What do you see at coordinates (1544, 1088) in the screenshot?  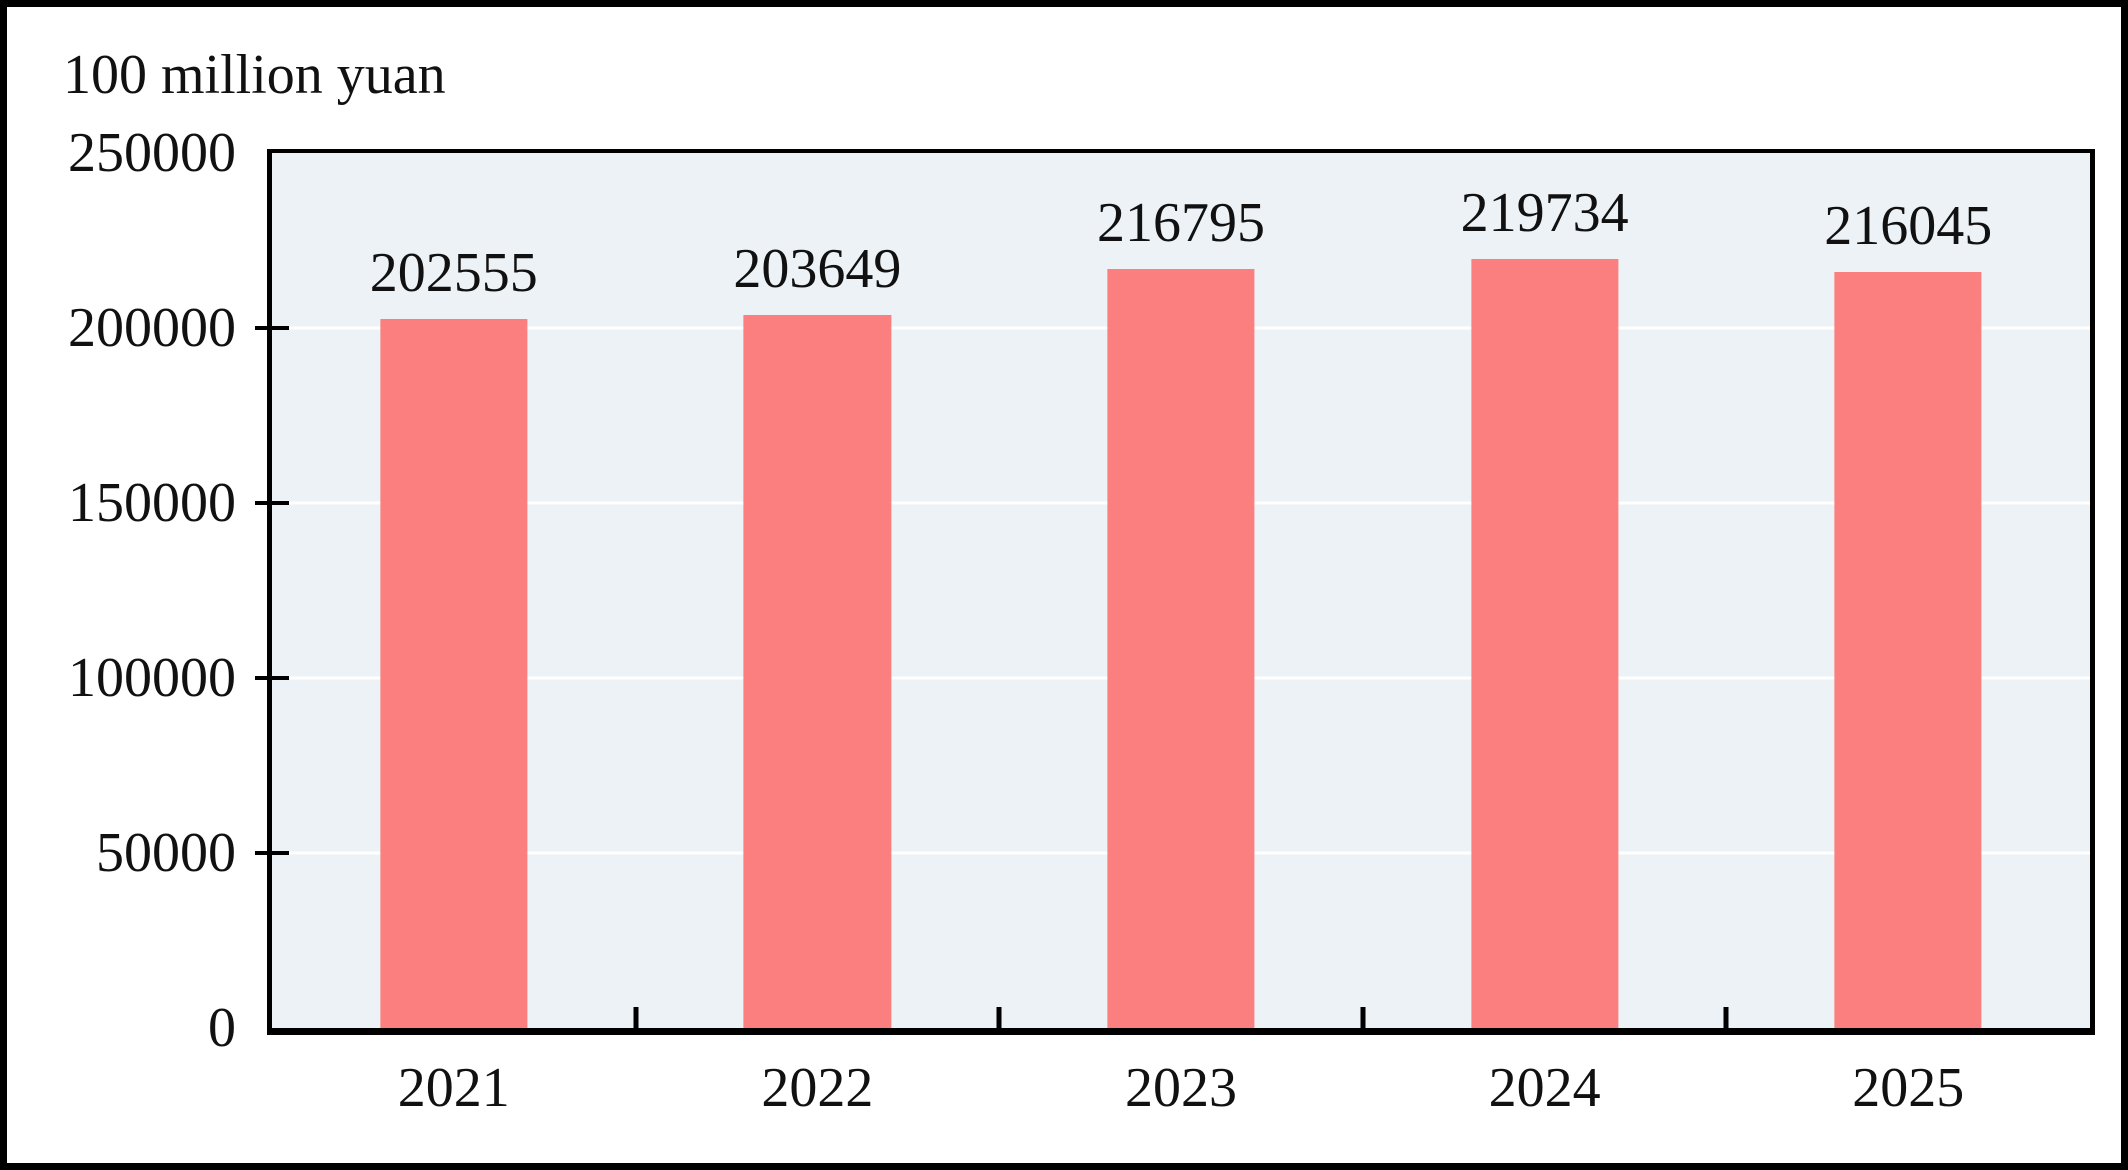 I see `x-axis-tick-label: 2024` at bounding box center [1544, 1088].